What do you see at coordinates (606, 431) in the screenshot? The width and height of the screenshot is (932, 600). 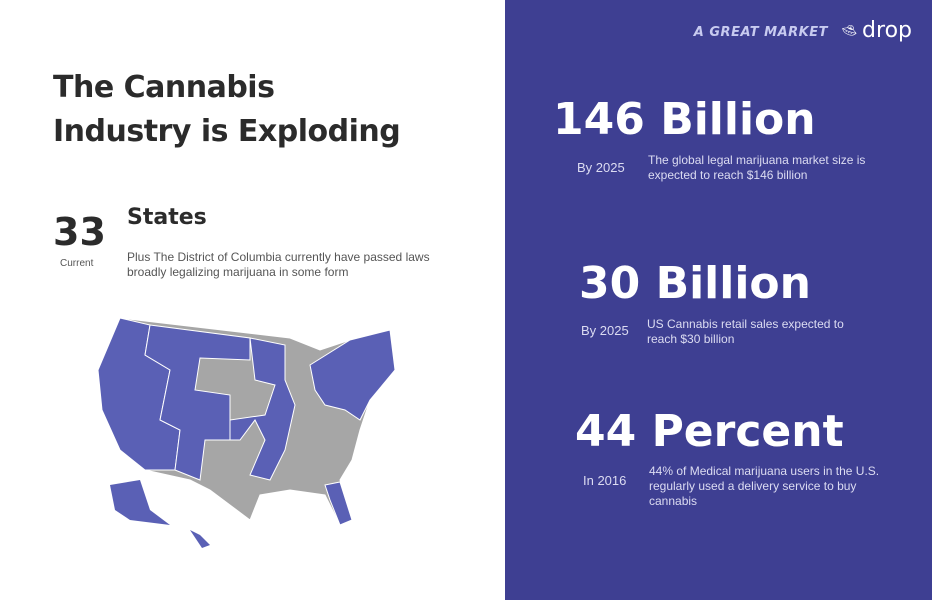 I see `stat-value: 44` at bounding box center [606, 431].